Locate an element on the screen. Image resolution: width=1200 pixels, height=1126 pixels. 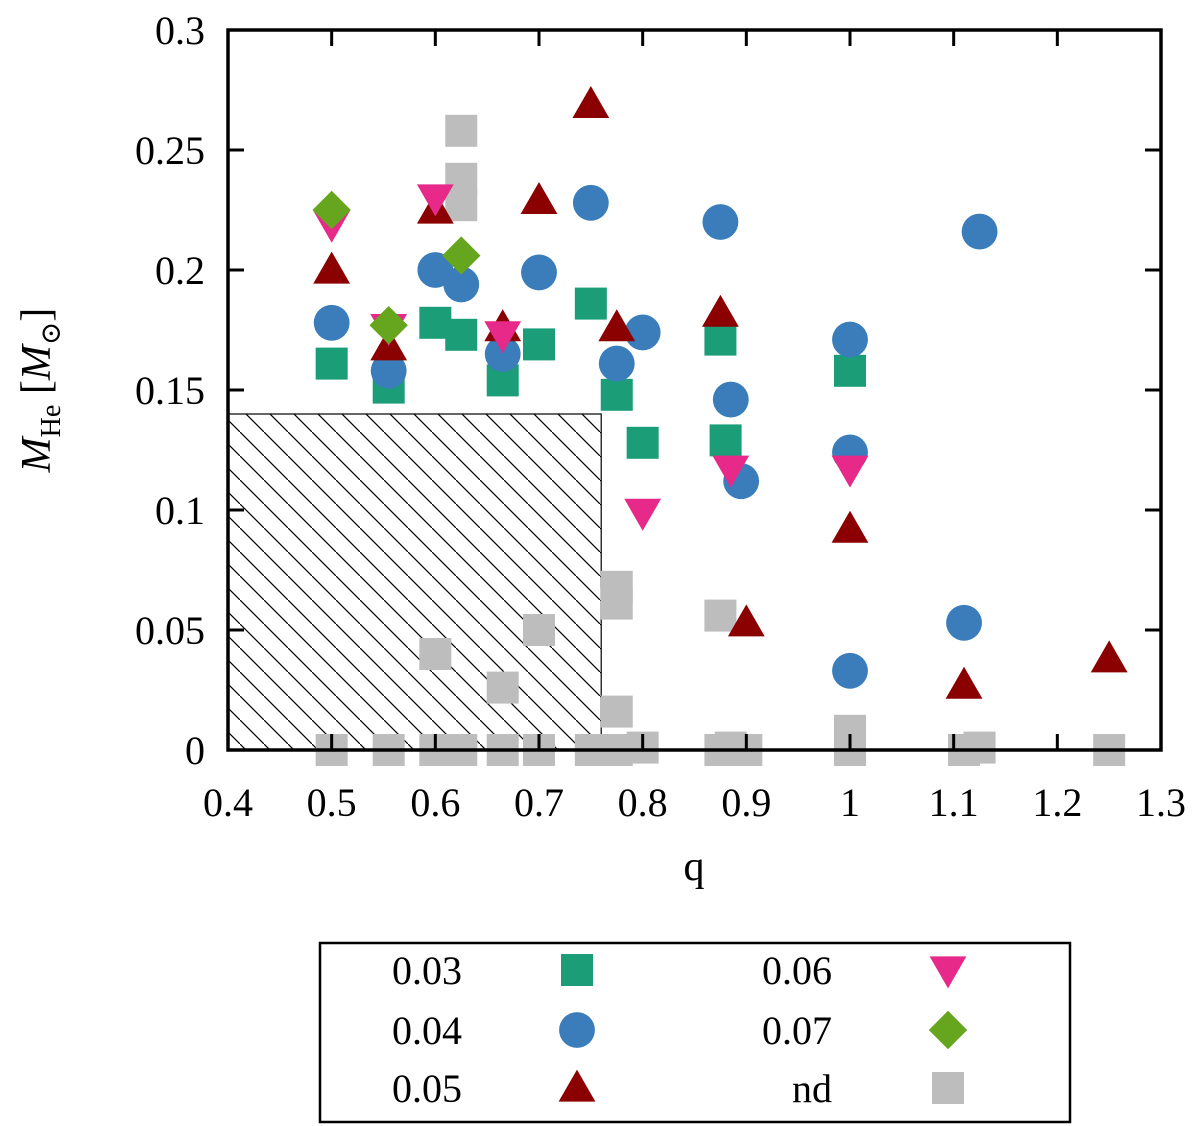
legend-item-nd: nd is located at coordinates (878, 1088).